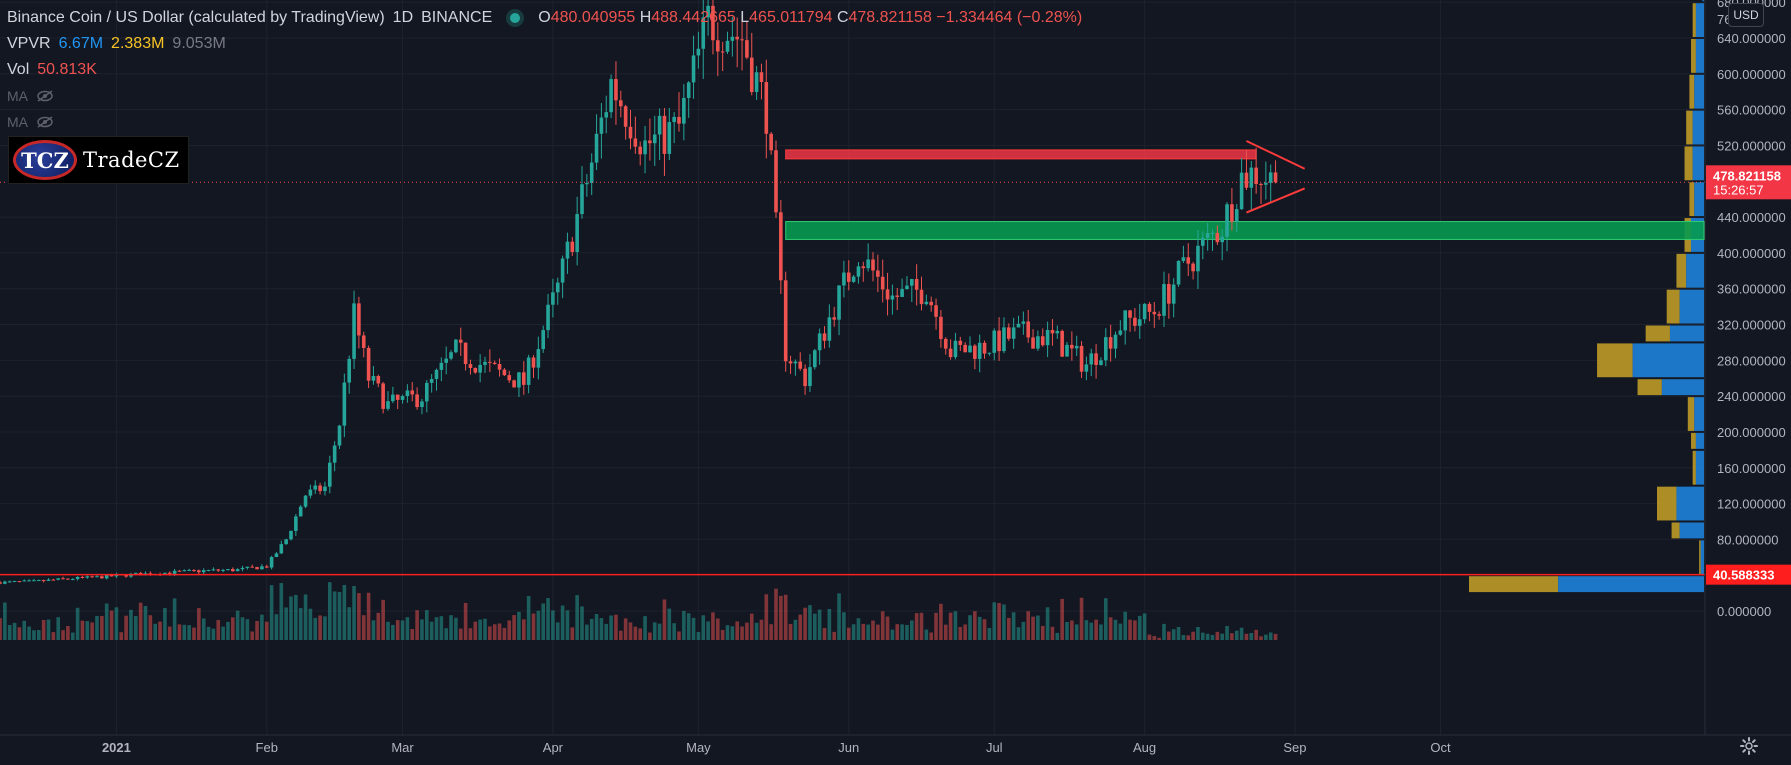  Describe the element at coordinates (544, 96) in the screenshot. I see `ma1-row: MA` at that location.